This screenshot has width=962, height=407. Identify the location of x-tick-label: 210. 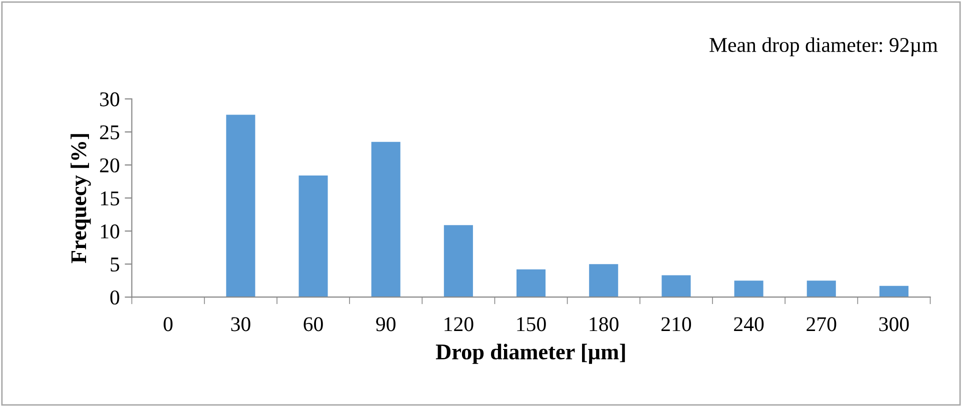
(676, 324).